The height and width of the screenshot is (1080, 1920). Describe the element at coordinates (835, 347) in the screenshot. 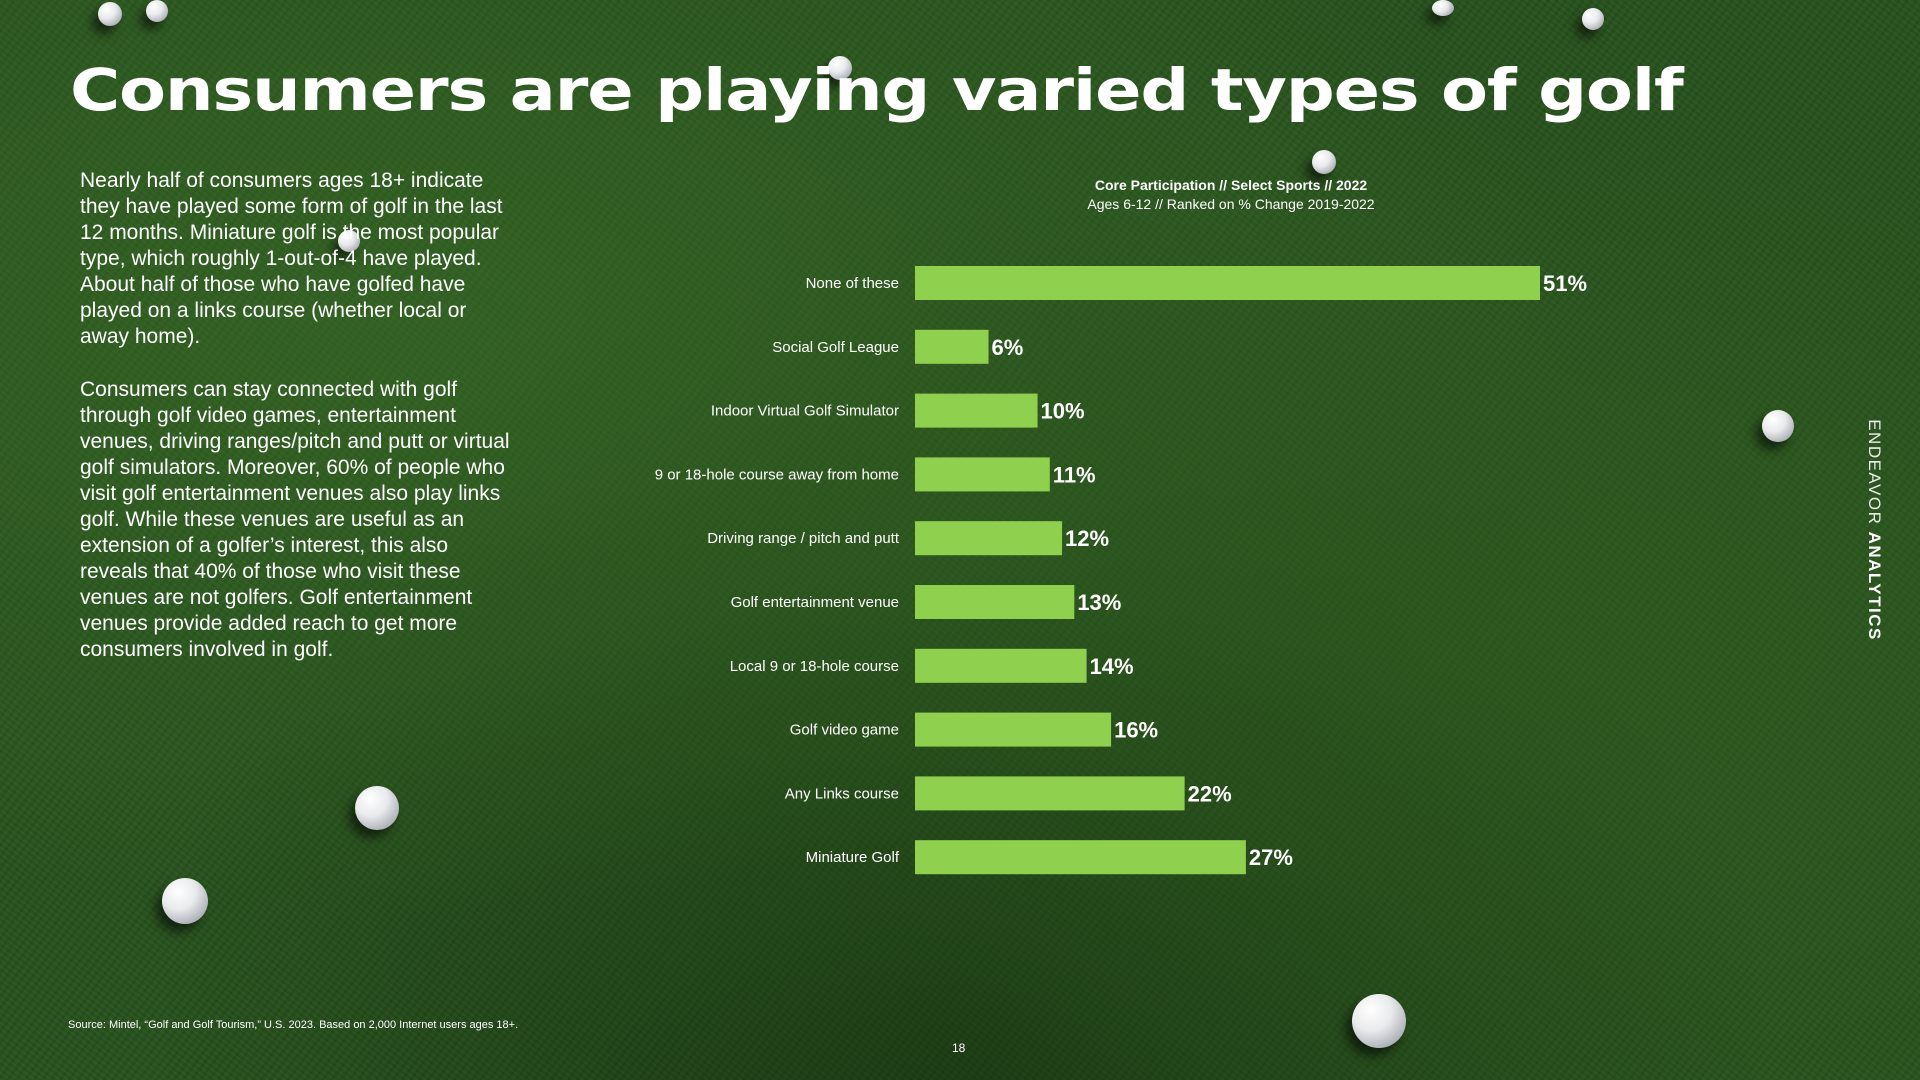

I see `category-label: Social Golf League` at that location.